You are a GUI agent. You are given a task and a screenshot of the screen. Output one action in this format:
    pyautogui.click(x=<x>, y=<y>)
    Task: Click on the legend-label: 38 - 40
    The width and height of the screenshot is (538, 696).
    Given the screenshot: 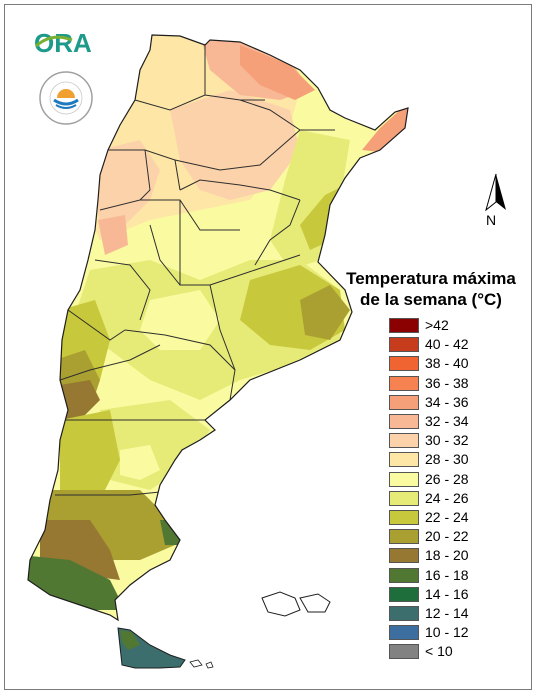 What is the action you would take?
    pyautogui.click(x=447, y=363)
    